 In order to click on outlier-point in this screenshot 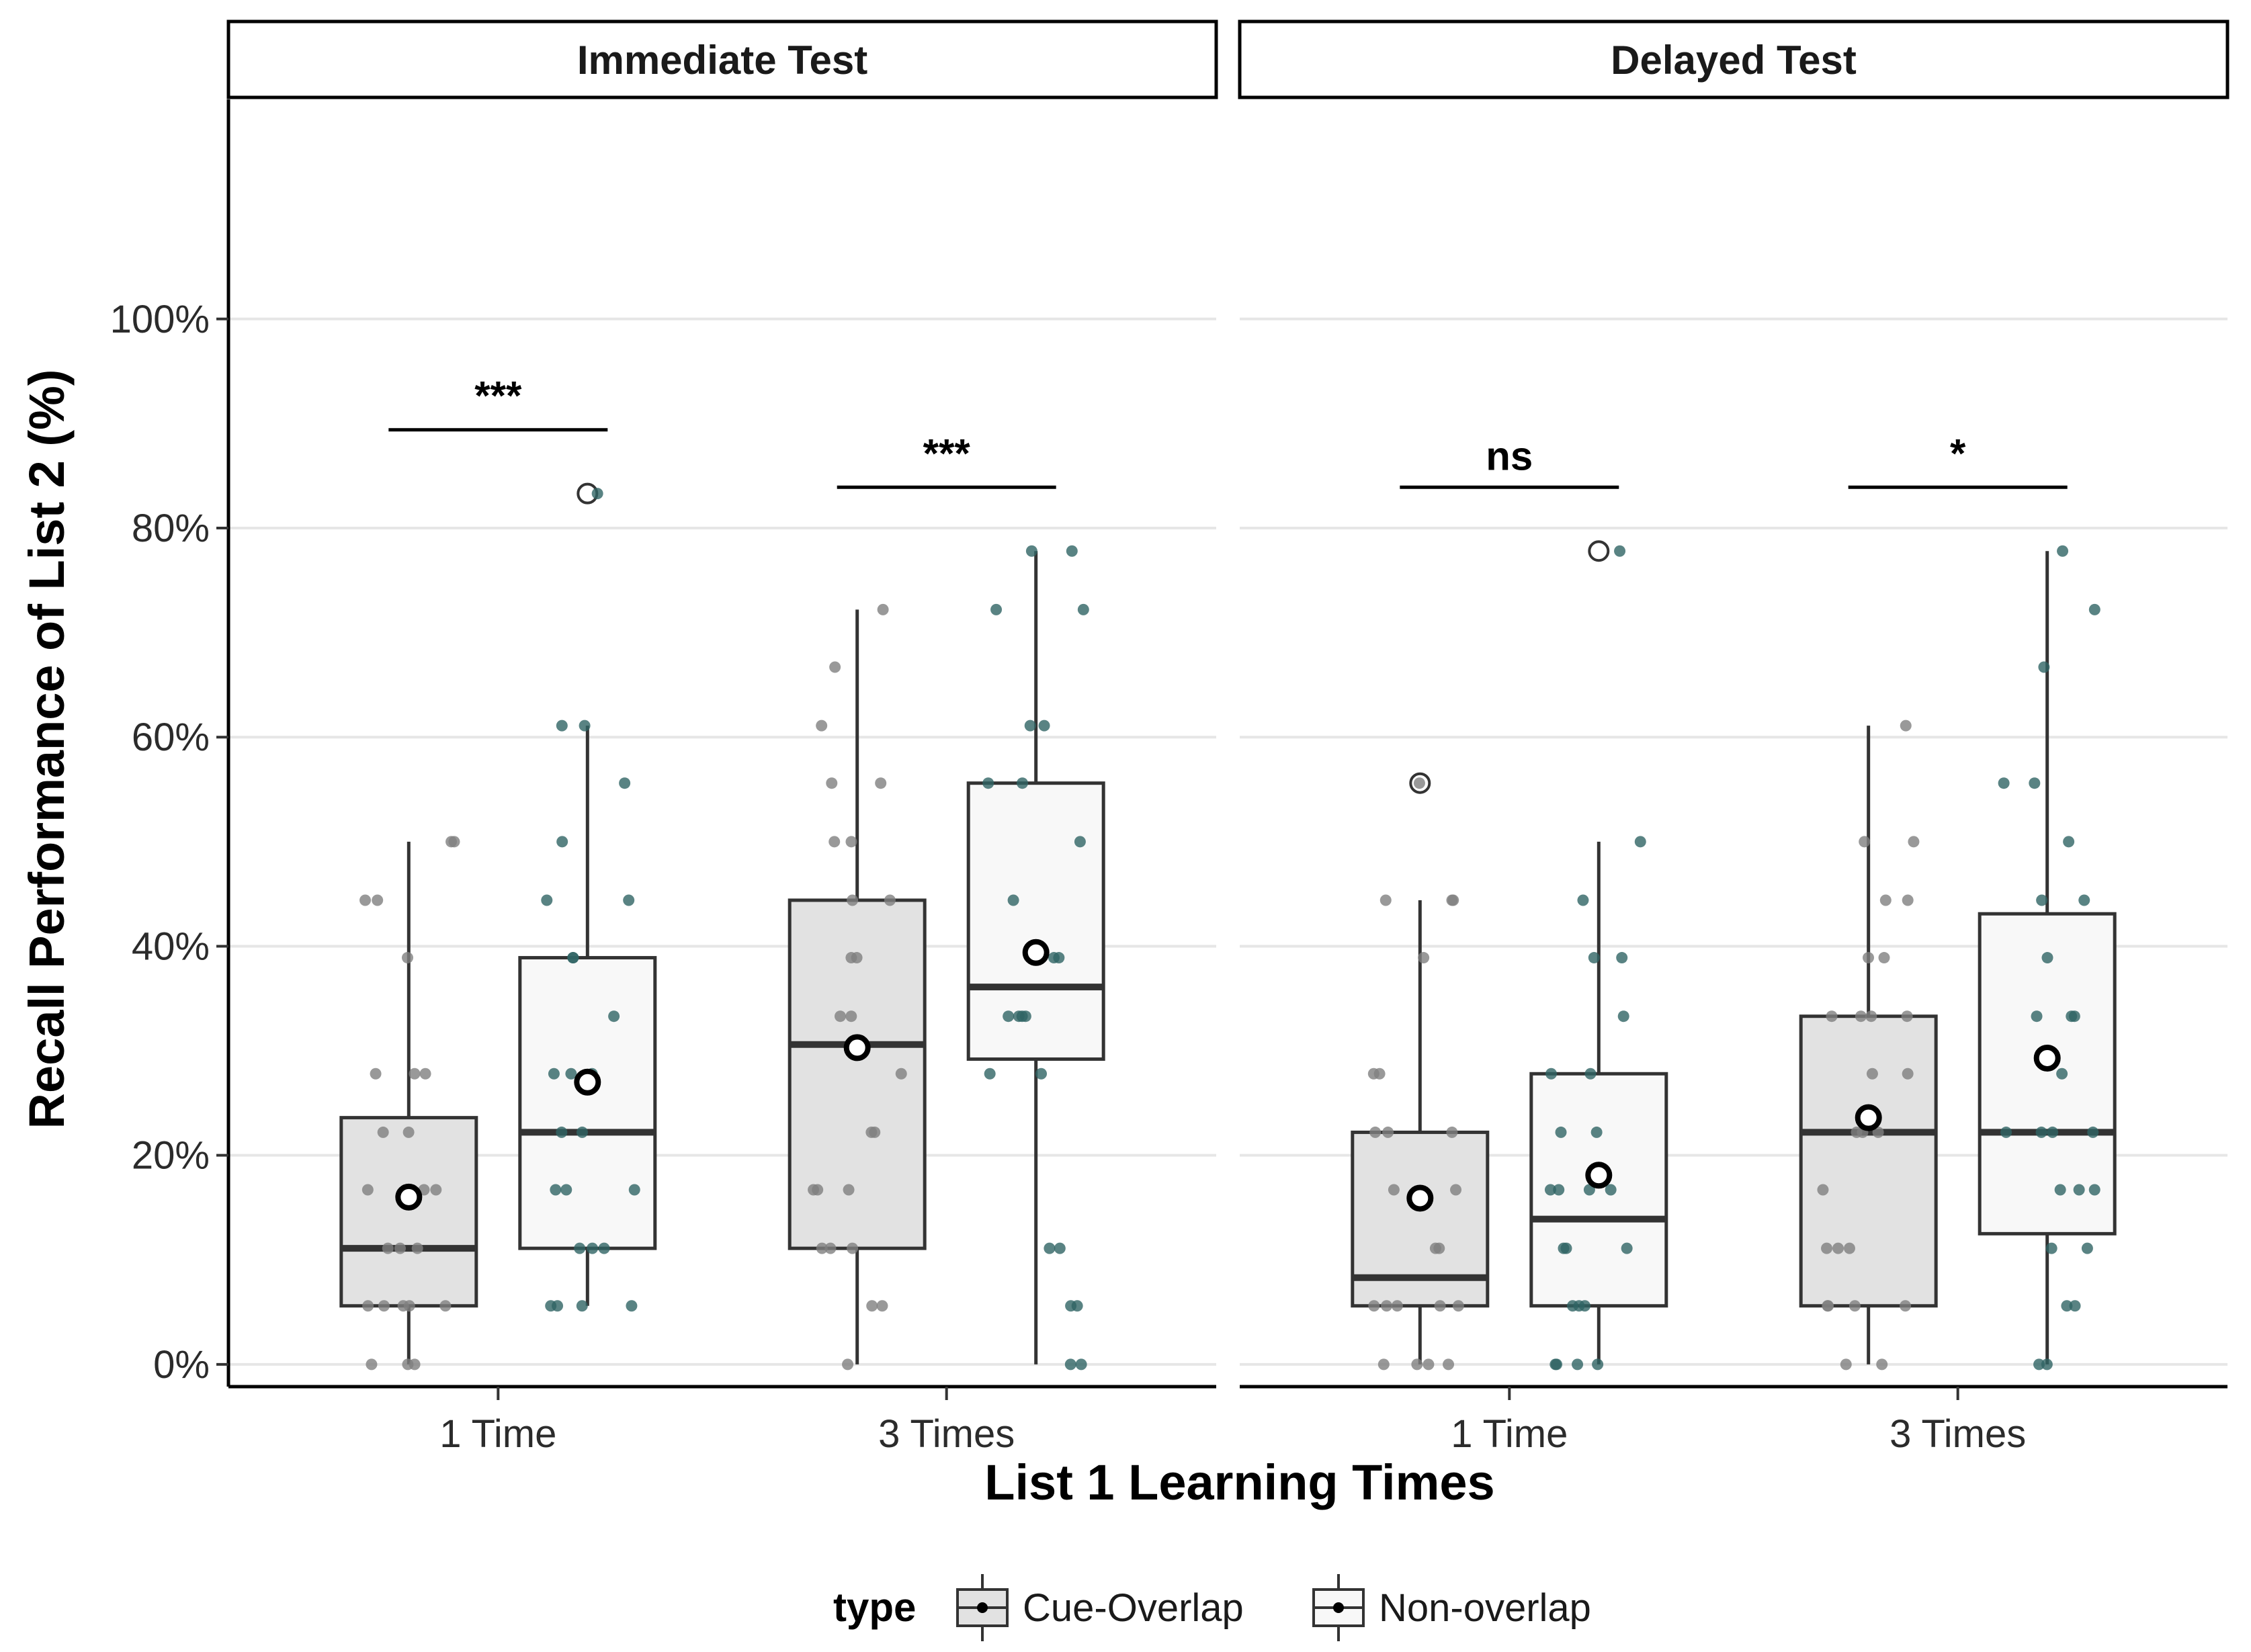, I will do `click(1599, 551)`.